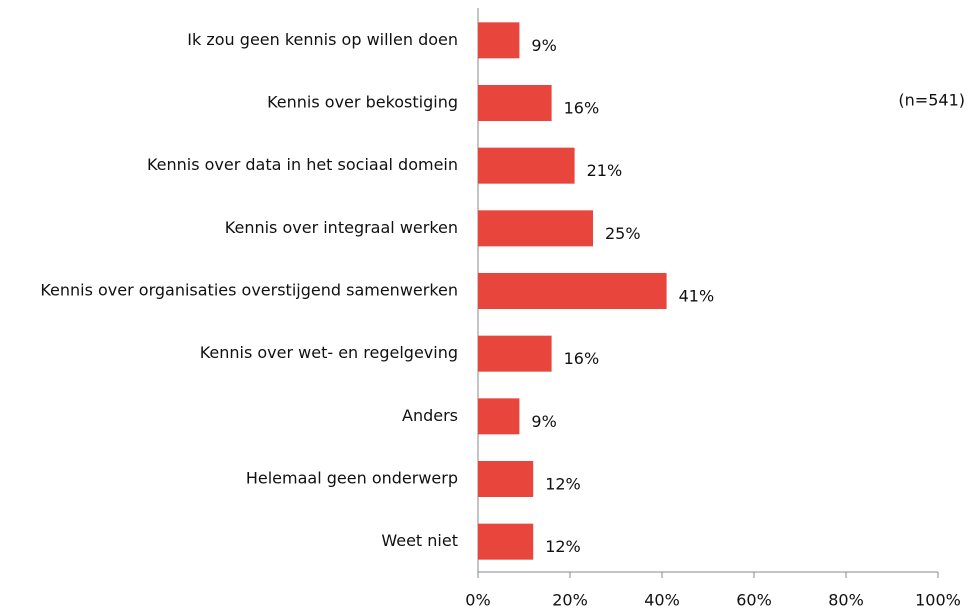 This screenshot has height=612, width=967. I want to click on x-tick-label: 40%, so click(662, 600).